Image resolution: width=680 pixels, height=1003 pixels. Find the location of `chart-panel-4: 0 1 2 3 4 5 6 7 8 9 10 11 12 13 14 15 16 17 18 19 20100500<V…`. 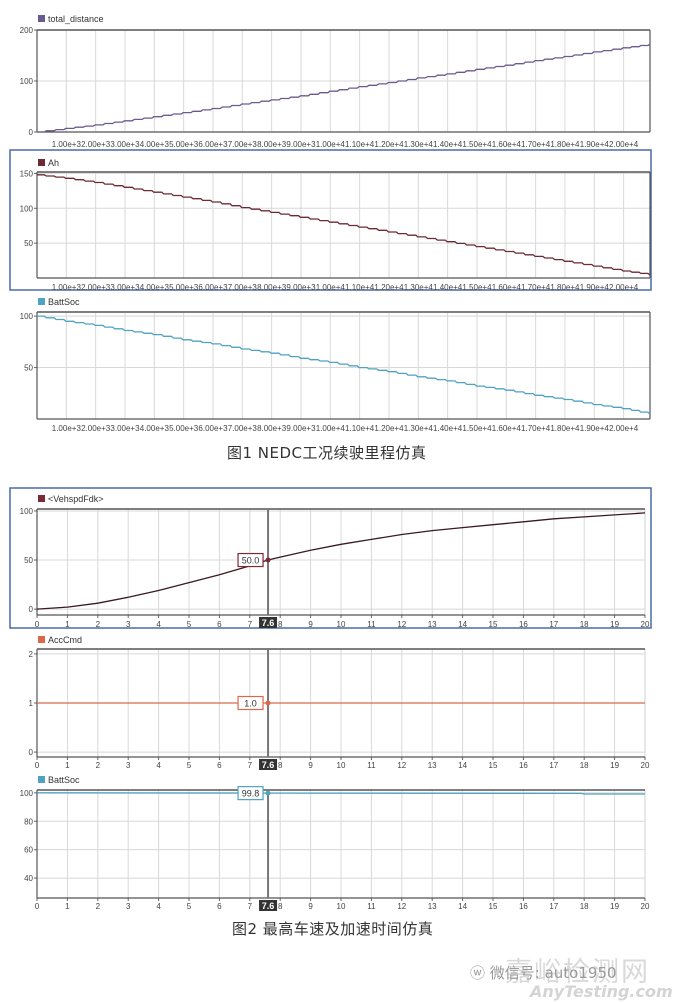

chart-panel-4: 0 1 2 3 4 5 6 7 8 9 10 11 12 13 14 15 16 17 18 19 20100500<V… is located at coordinates (330, 558).